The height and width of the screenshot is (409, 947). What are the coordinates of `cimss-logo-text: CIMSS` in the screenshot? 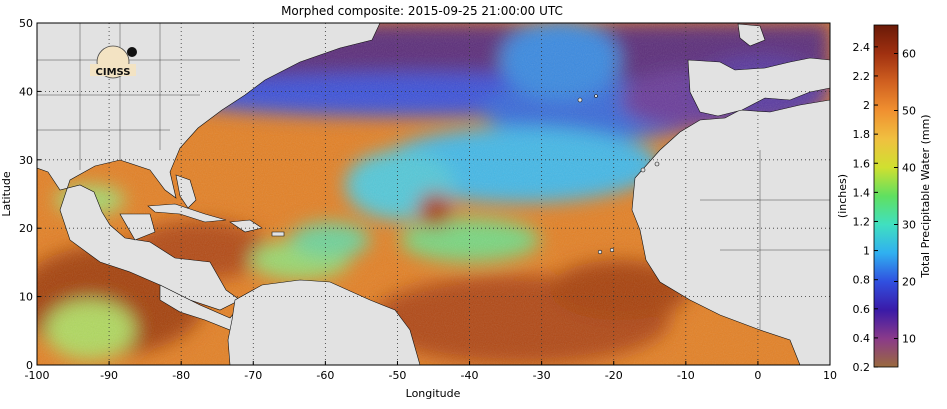 It's located at (113, 72).